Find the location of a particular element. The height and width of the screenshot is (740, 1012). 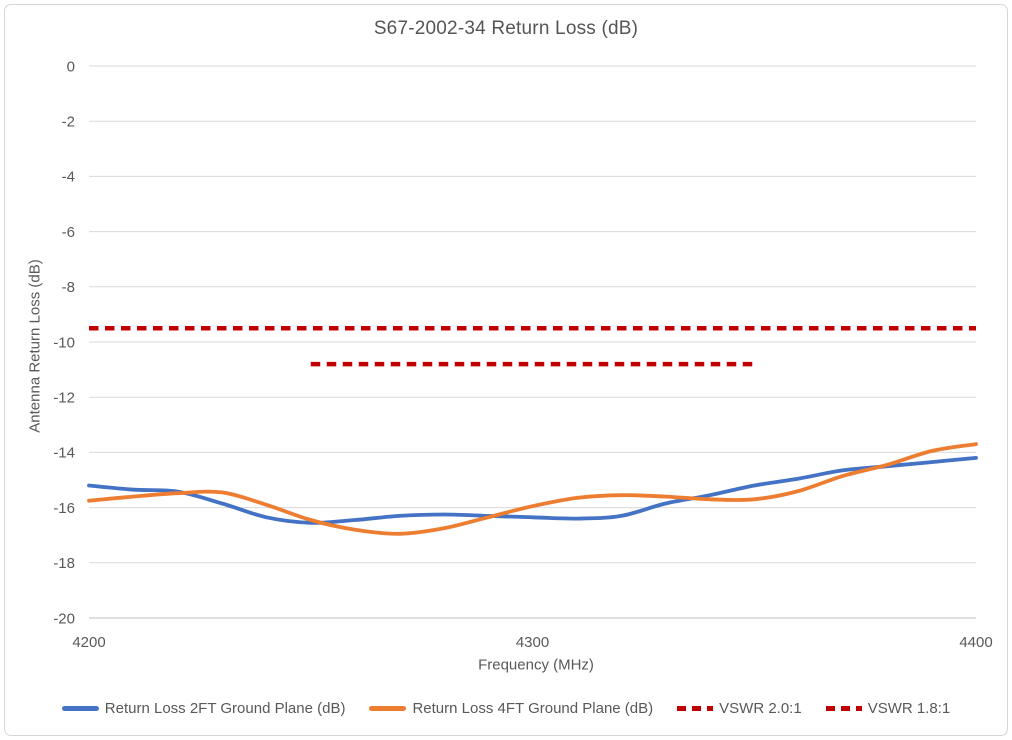

y-tick-label: -20 is located at coordinates (64, 618).